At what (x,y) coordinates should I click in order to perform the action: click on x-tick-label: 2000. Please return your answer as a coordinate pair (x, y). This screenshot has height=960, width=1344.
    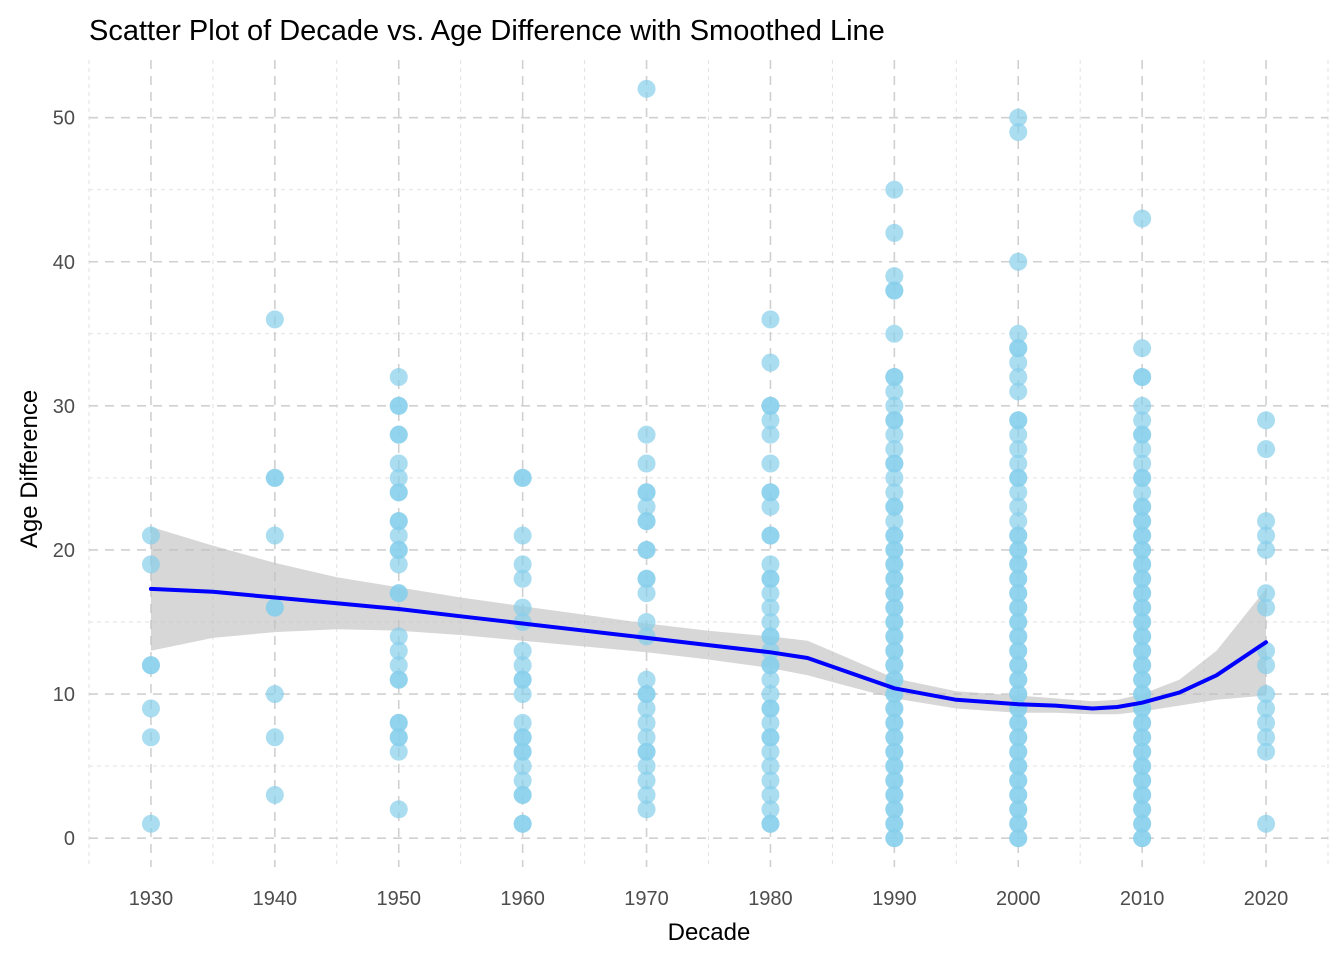
    Looking at the image, I should click on (1018, 899).